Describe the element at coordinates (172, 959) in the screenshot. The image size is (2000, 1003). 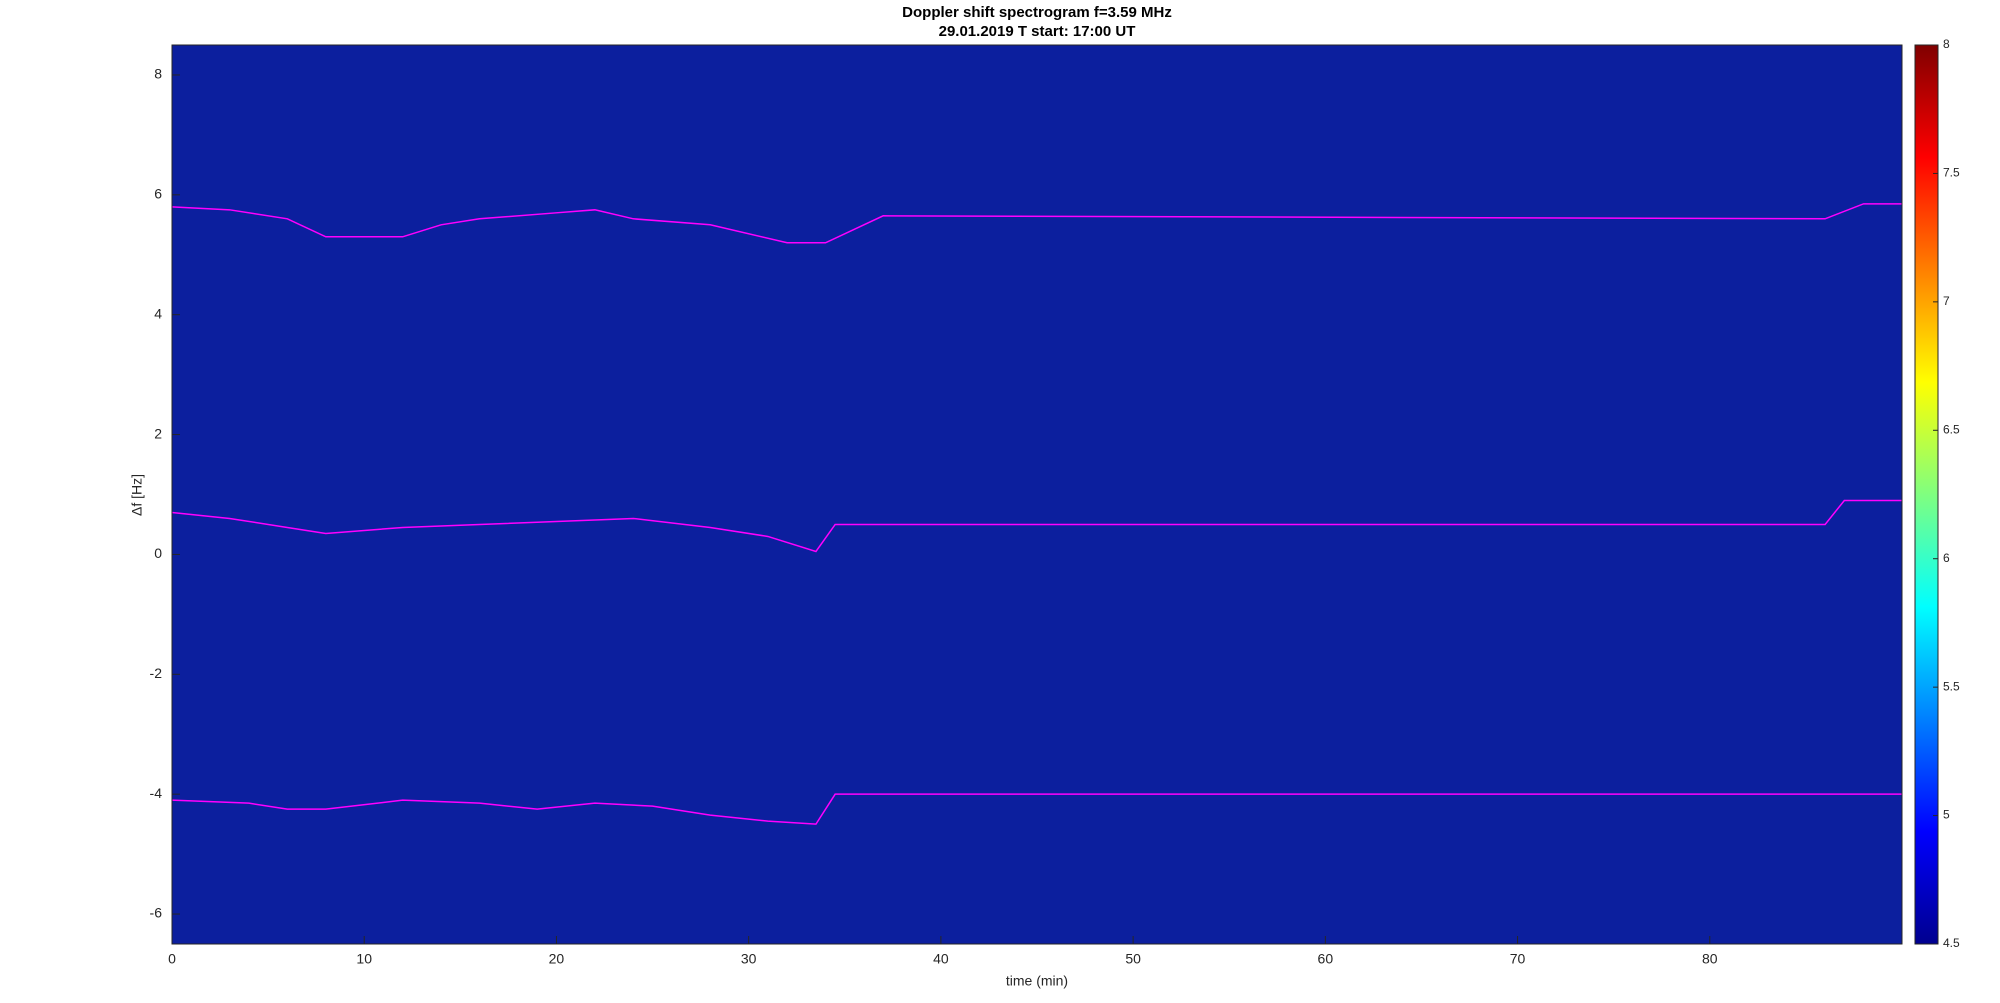
I see `x-tick-label: 0` at that location.